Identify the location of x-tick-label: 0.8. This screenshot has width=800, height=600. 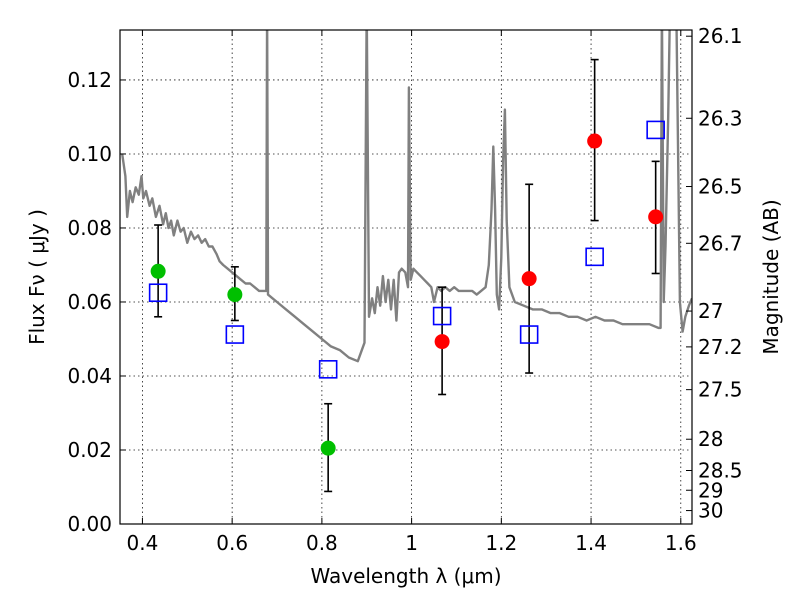
(322, 543).